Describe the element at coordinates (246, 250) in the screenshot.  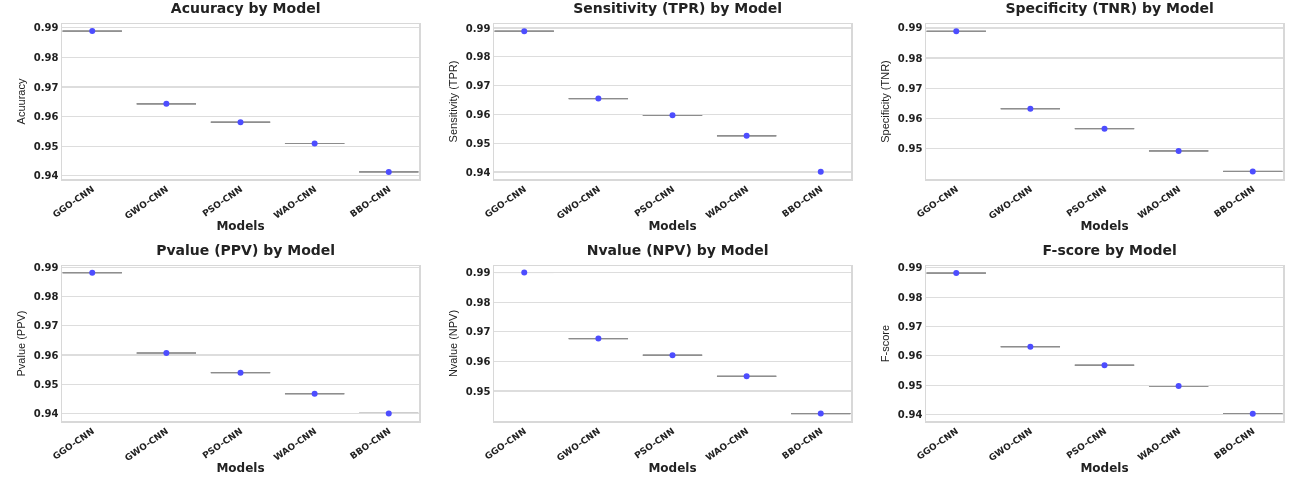
I see `chart-title: Pvalue (PPV) by Model` at that location.